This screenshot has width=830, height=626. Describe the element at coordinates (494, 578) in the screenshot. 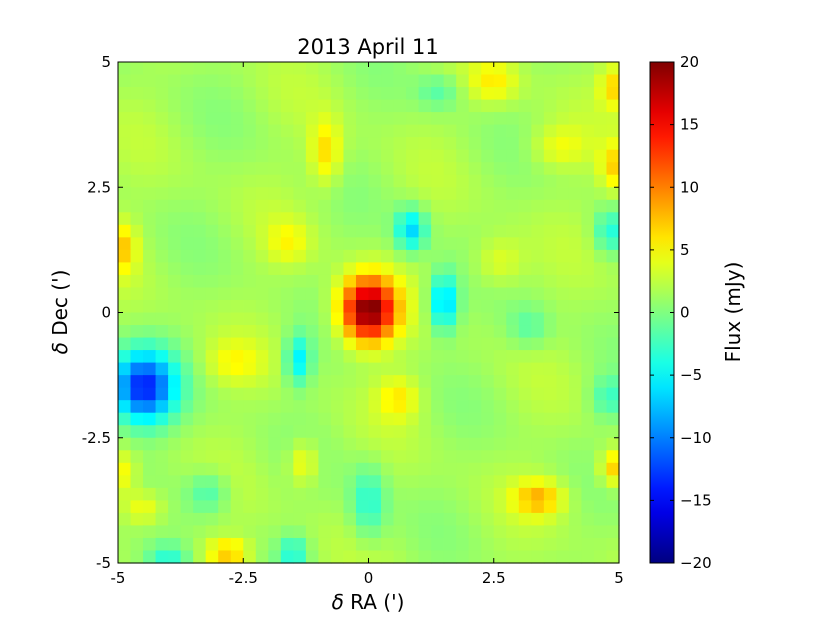

I see `x-tick-label: 2.5` at that location.